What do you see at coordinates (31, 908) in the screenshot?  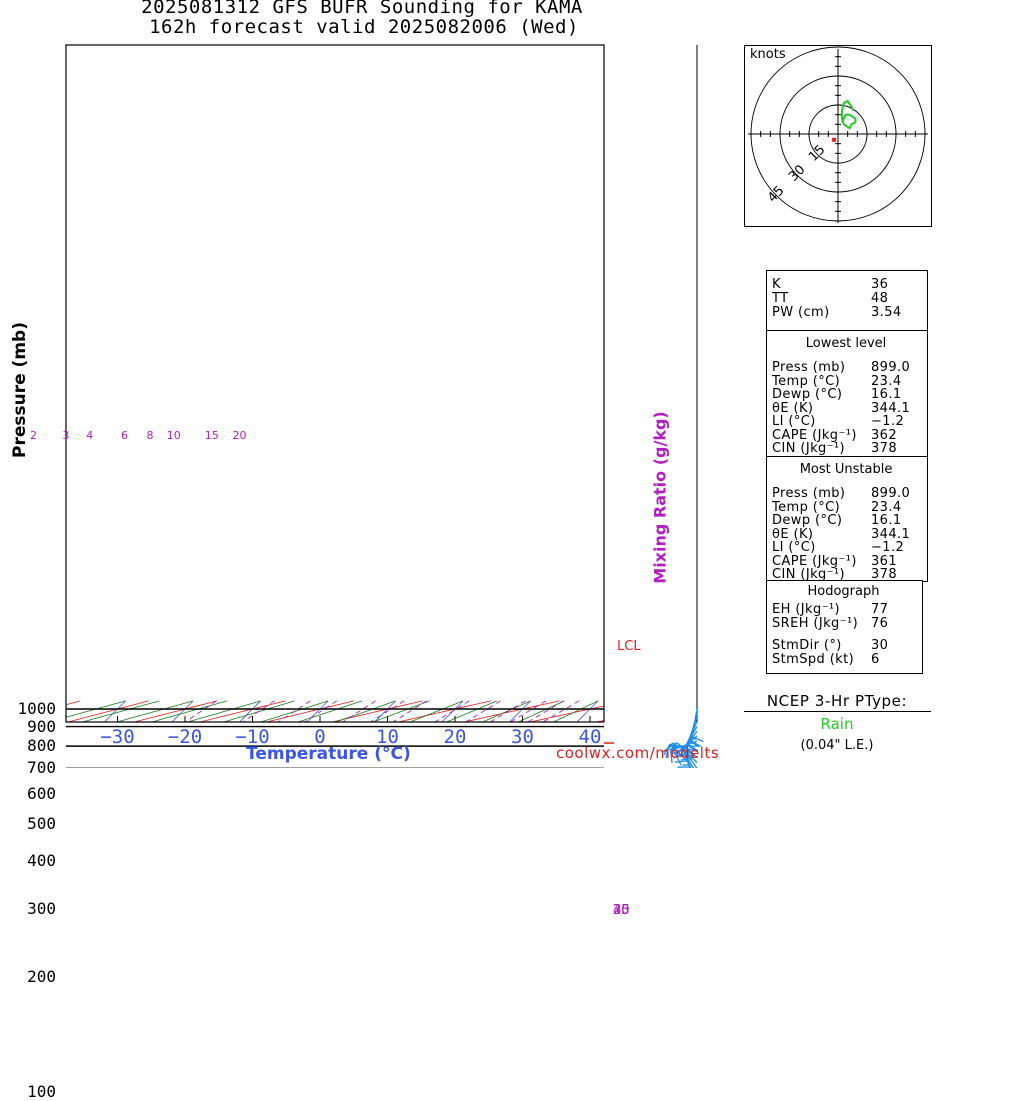 I see `y-tick-label: 300` at bounding box center [31, 908].